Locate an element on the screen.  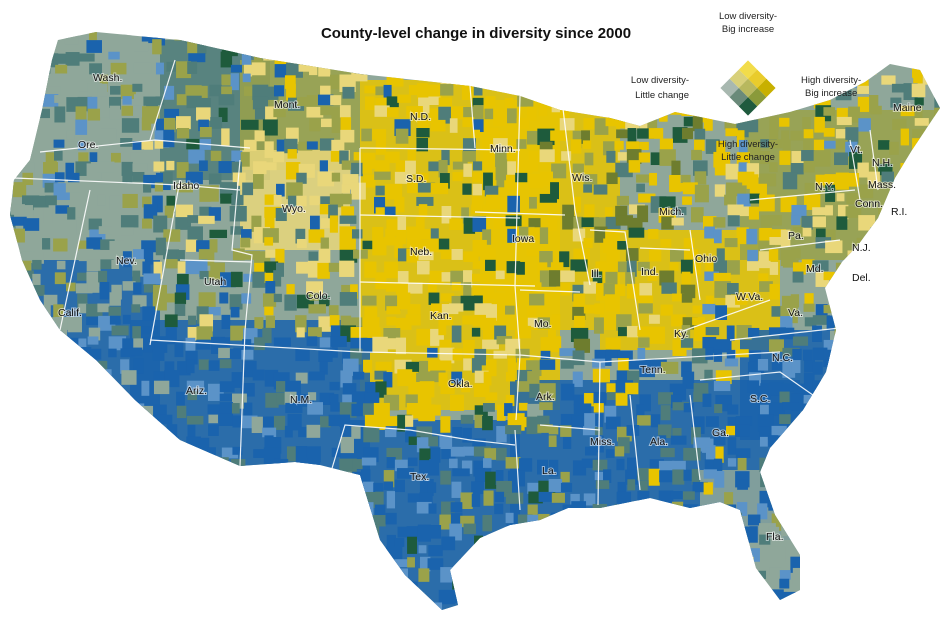
state-label: Miss. is located at coordinates (602, 442).